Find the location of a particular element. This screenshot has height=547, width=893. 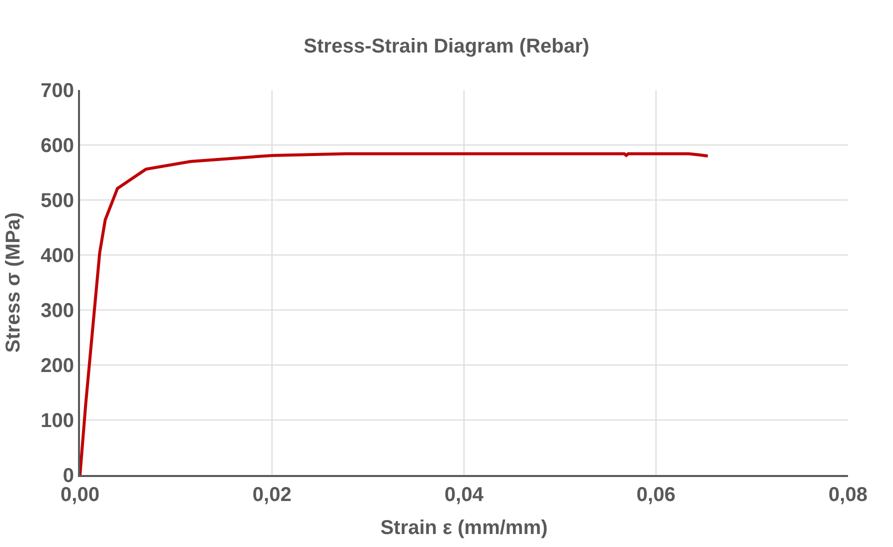

y-tick-label: 700 is located at coordinates (57, 91).